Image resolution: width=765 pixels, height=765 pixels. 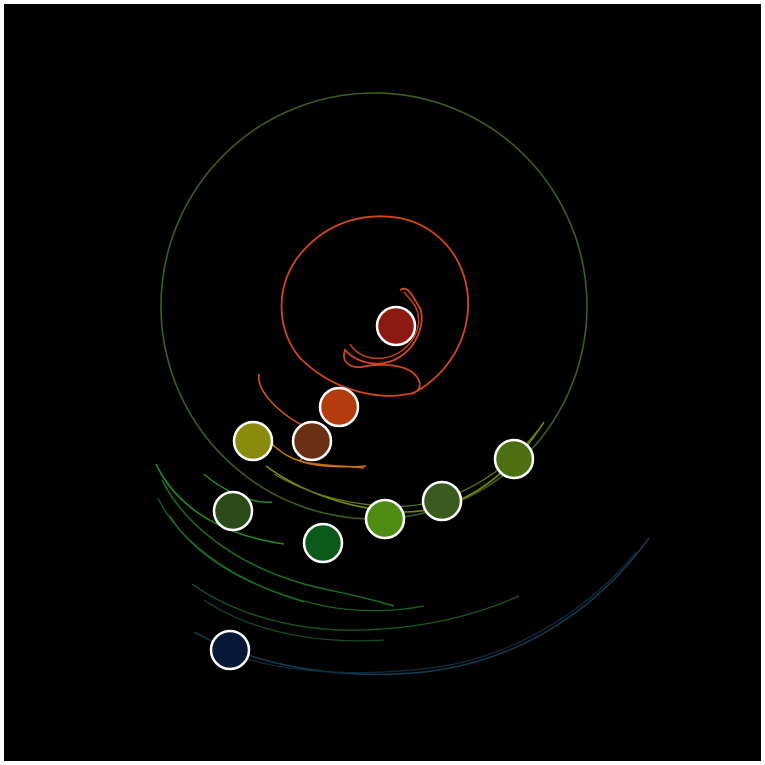 I want to click on orbit-trail-spiral, so click(x=374, y=306).